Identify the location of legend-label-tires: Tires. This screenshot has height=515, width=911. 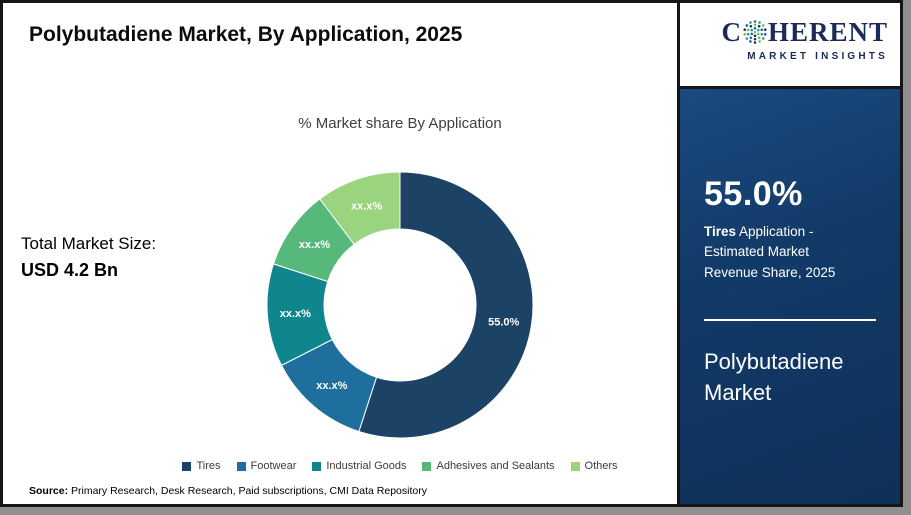
(208, 466).